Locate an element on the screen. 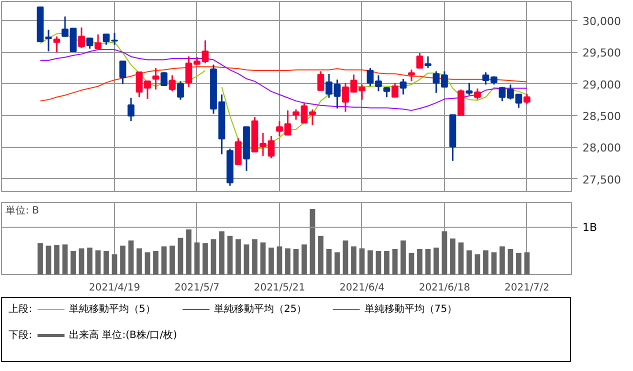  x-tick-label: 2021/6/18 is located at coordinates (444, 288).